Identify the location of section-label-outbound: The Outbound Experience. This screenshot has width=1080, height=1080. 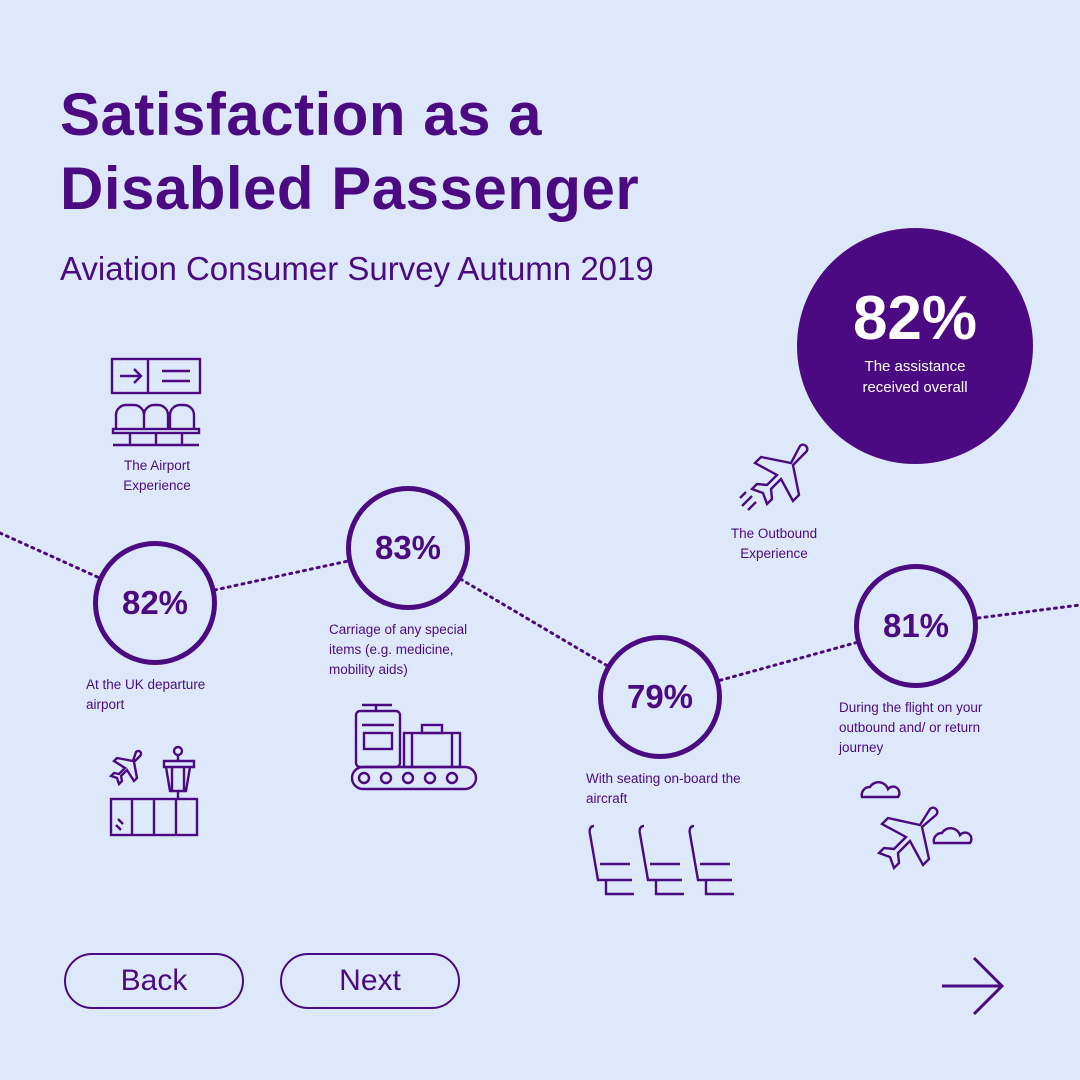
(774, 543).